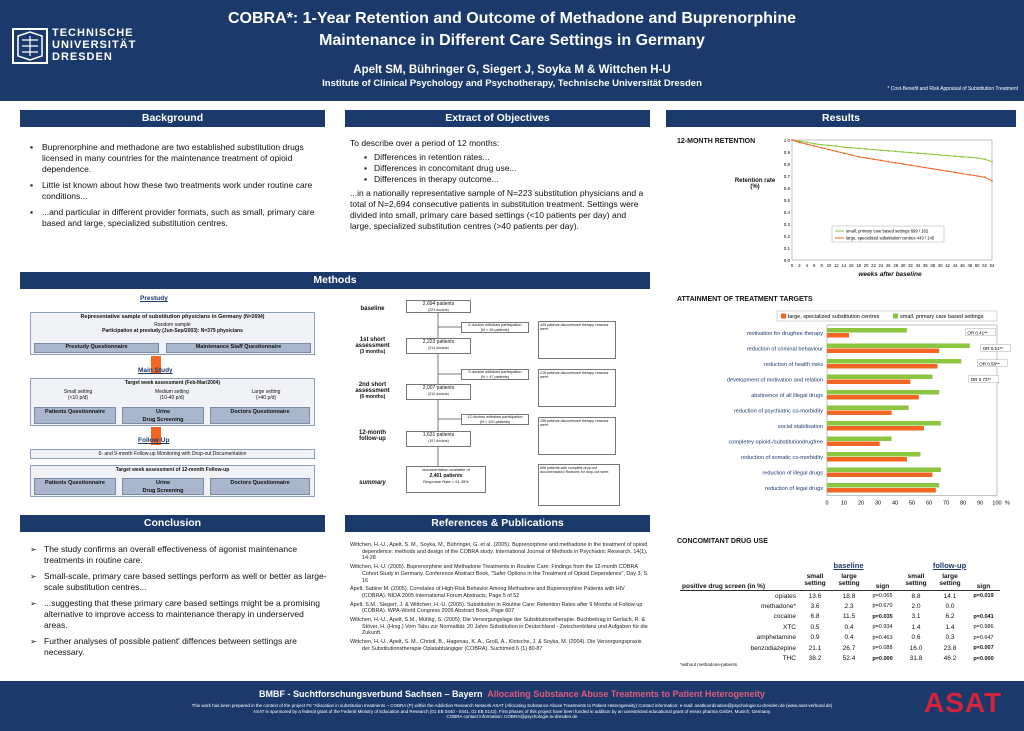  Describe the element at coordinates (372, 391) in the screenshot. I see `flow-second-label: 2nd short assessment (6 months)` at that location.